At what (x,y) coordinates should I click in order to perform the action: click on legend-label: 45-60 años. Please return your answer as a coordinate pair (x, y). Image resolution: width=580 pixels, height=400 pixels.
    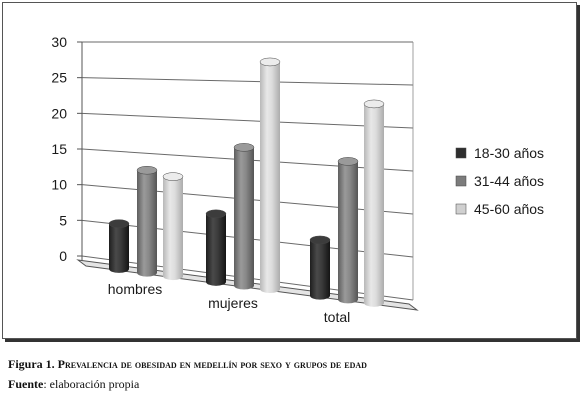
    Looking at the image, I should click on (509, 209).